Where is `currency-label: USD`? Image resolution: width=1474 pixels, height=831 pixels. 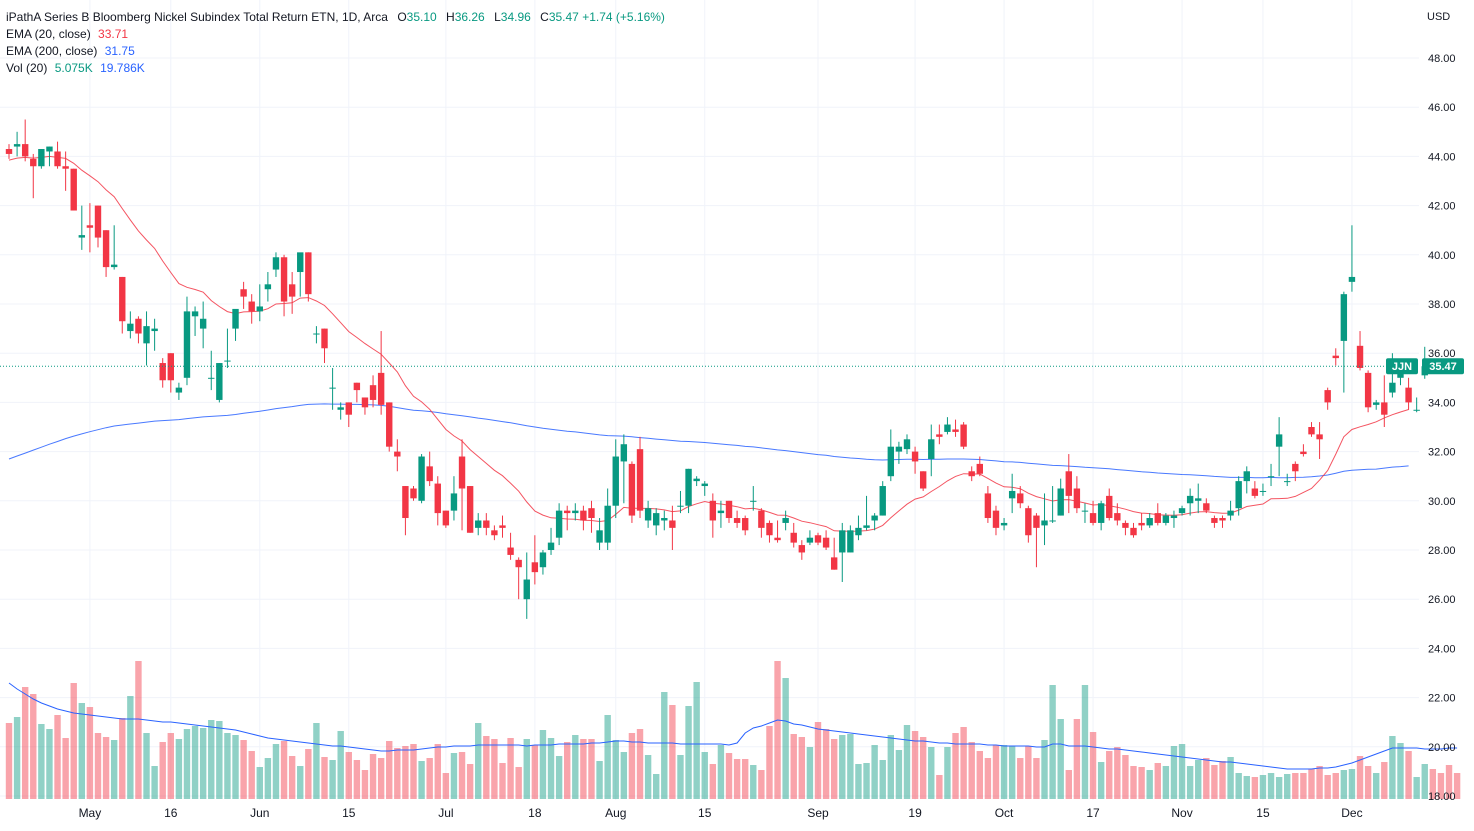
currency-label: USD is located at coordinates (1439, 17).